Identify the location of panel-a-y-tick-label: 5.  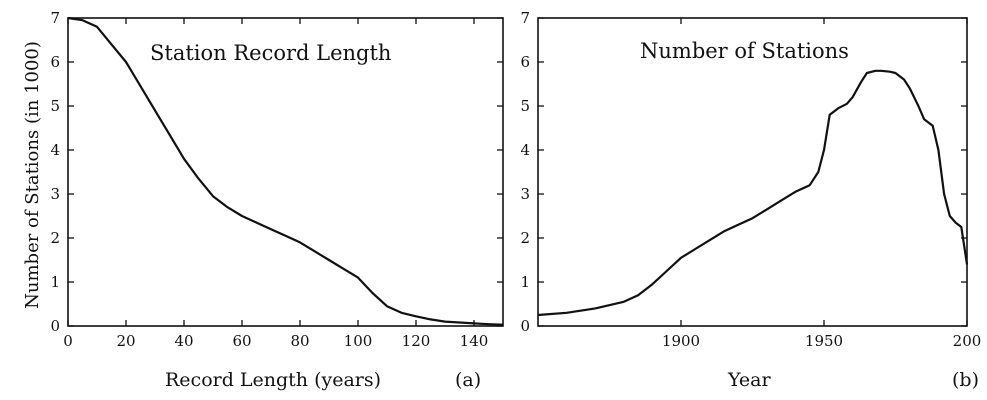
(55, 106).